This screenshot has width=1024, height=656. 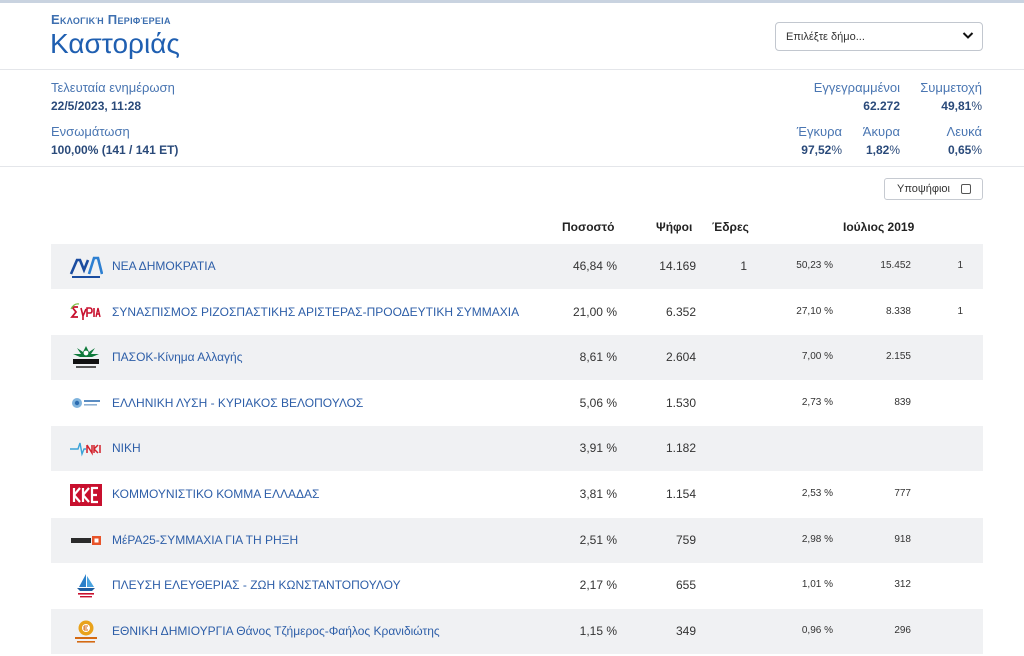 What do you see at coordinates (923, 189) in the screenshot?
I see `candidates-toggle-label: Υποψήφιοι` at bounding box center [923, 189].